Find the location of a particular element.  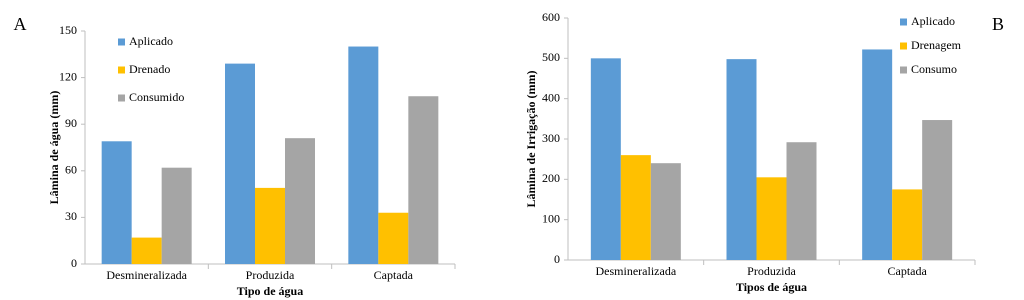

y-axis-title: Lâmina de água (mm) is located at coordinates (54, 148).